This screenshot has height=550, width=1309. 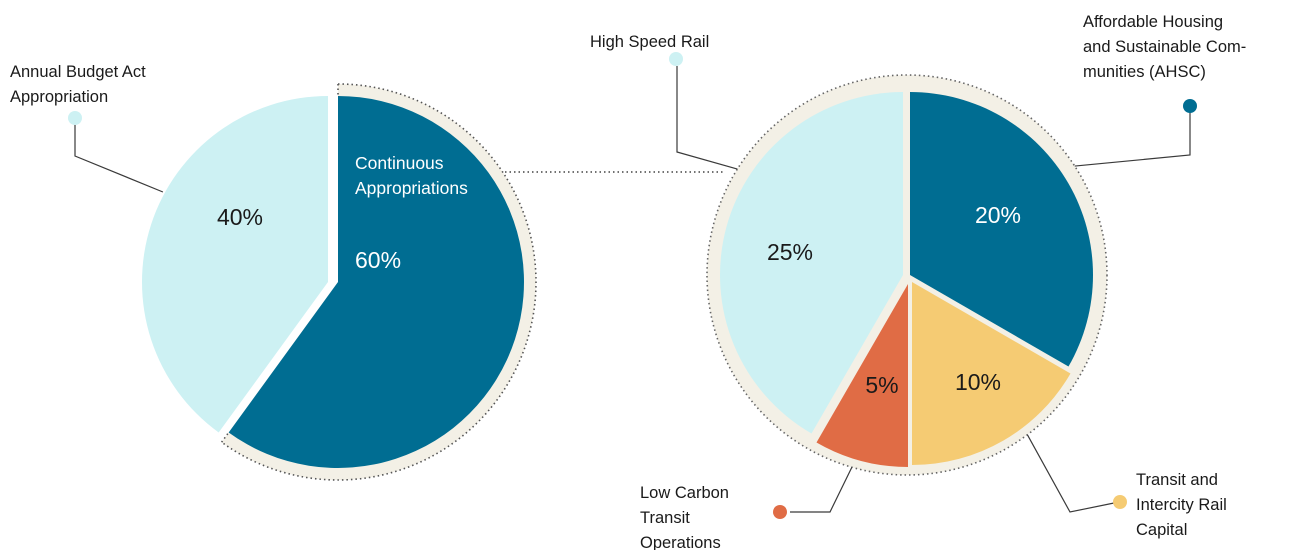 I want to click on leader-low-carbon-transit-operations, so click(x=821, y=489).